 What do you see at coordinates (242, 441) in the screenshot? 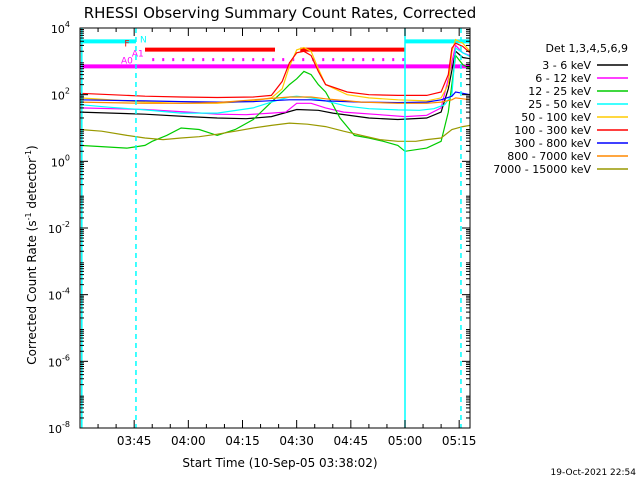
I see `x-tick-label-2: 04:15` at bounding box center [242, 441].